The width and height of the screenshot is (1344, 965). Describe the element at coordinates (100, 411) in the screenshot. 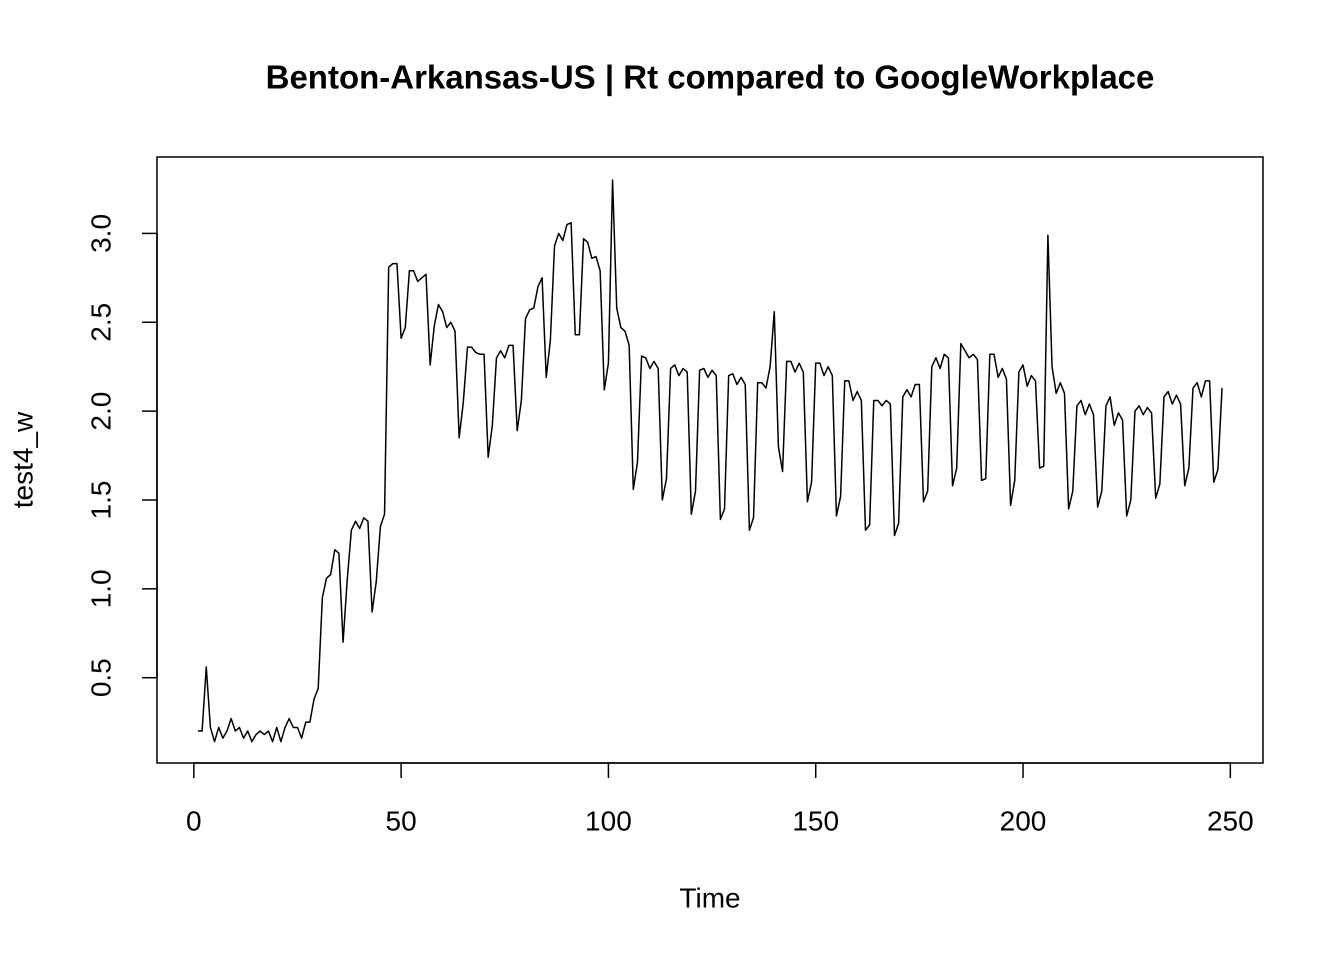

I see `y-tick-label: 2.0` at that location.